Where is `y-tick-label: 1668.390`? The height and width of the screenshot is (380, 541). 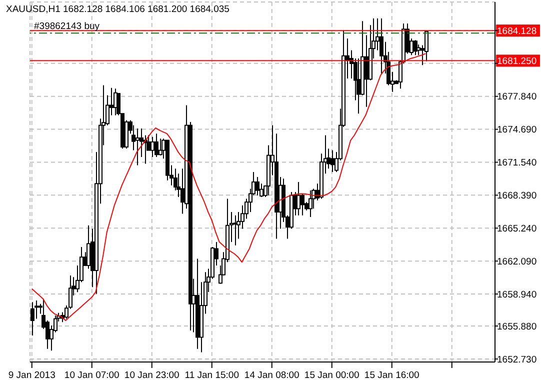 y-tick-label: 1668.390 is located at coordinates (517, 196).